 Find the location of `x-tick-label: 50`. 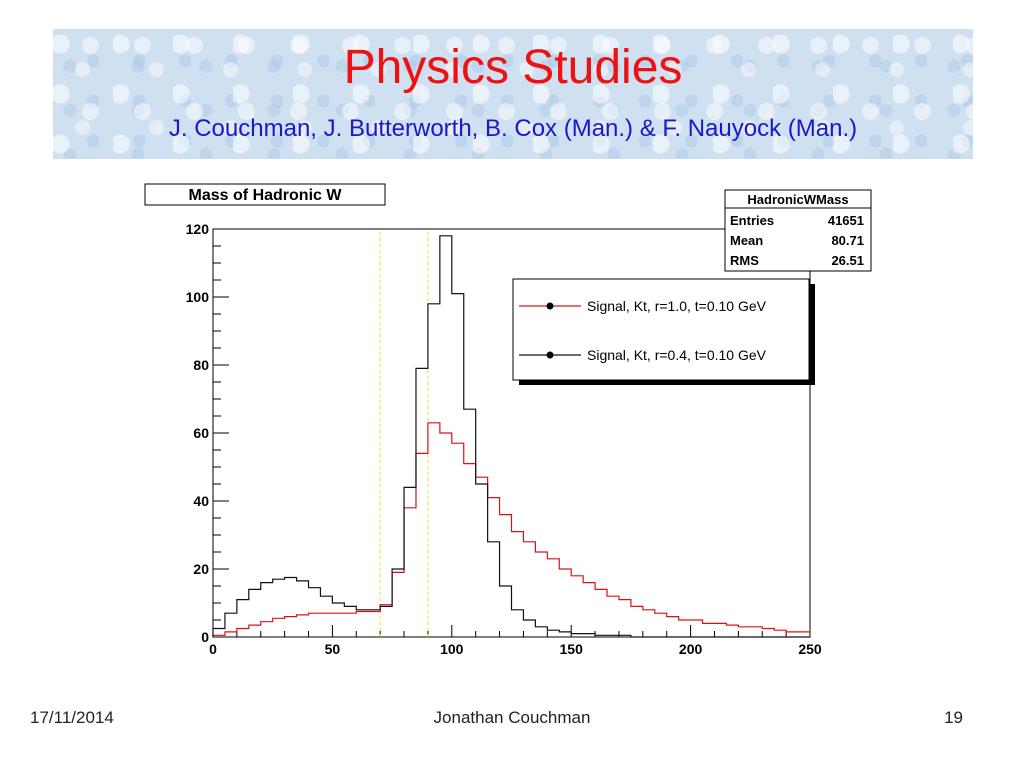

x-tick-label: 50 is located at coordinates (333, 649).